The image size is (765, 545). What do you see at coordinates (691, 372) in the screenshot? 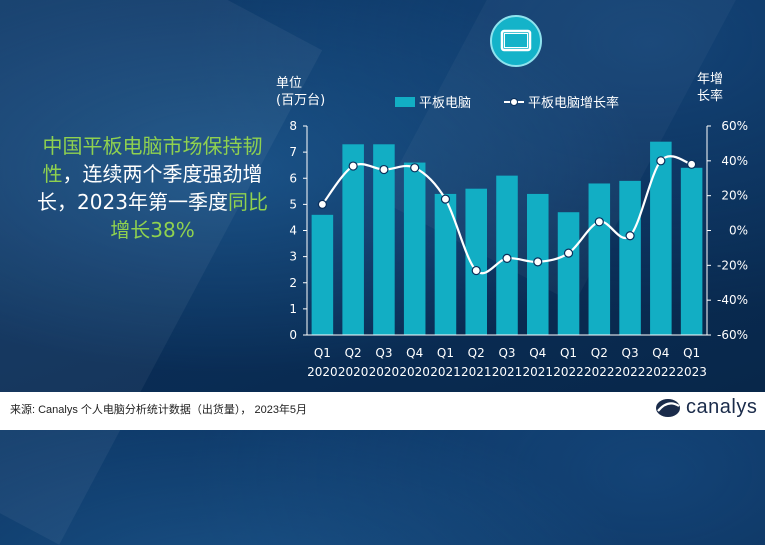
I see `x-tick-label-year: 2023` at bounding box center [691, 372].